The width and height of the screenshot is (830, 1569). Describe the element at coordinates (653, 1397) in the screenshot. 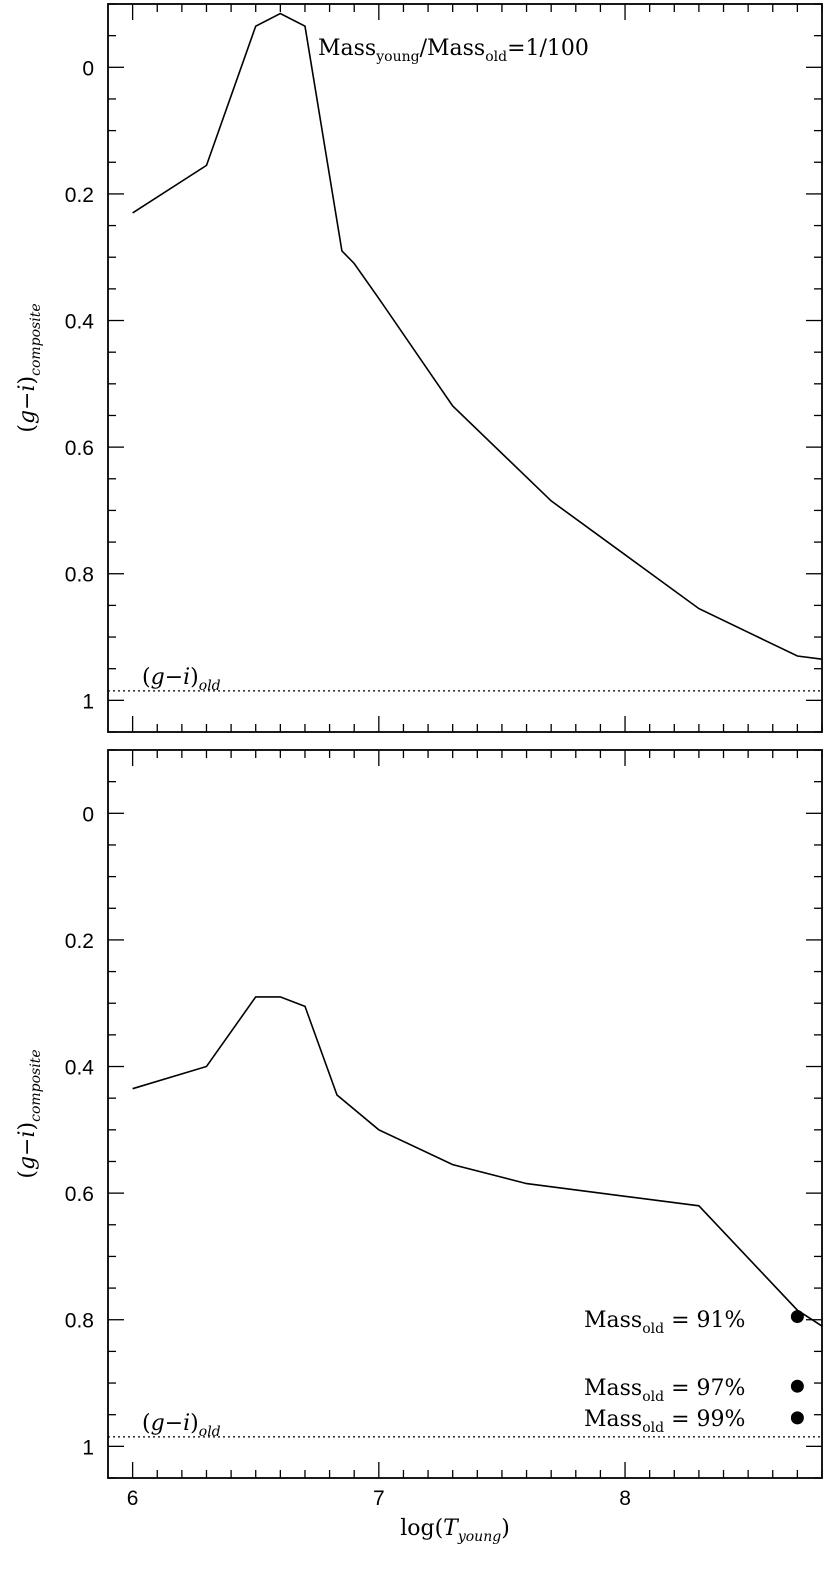

I see `point-label-97-sub: old` at that location.